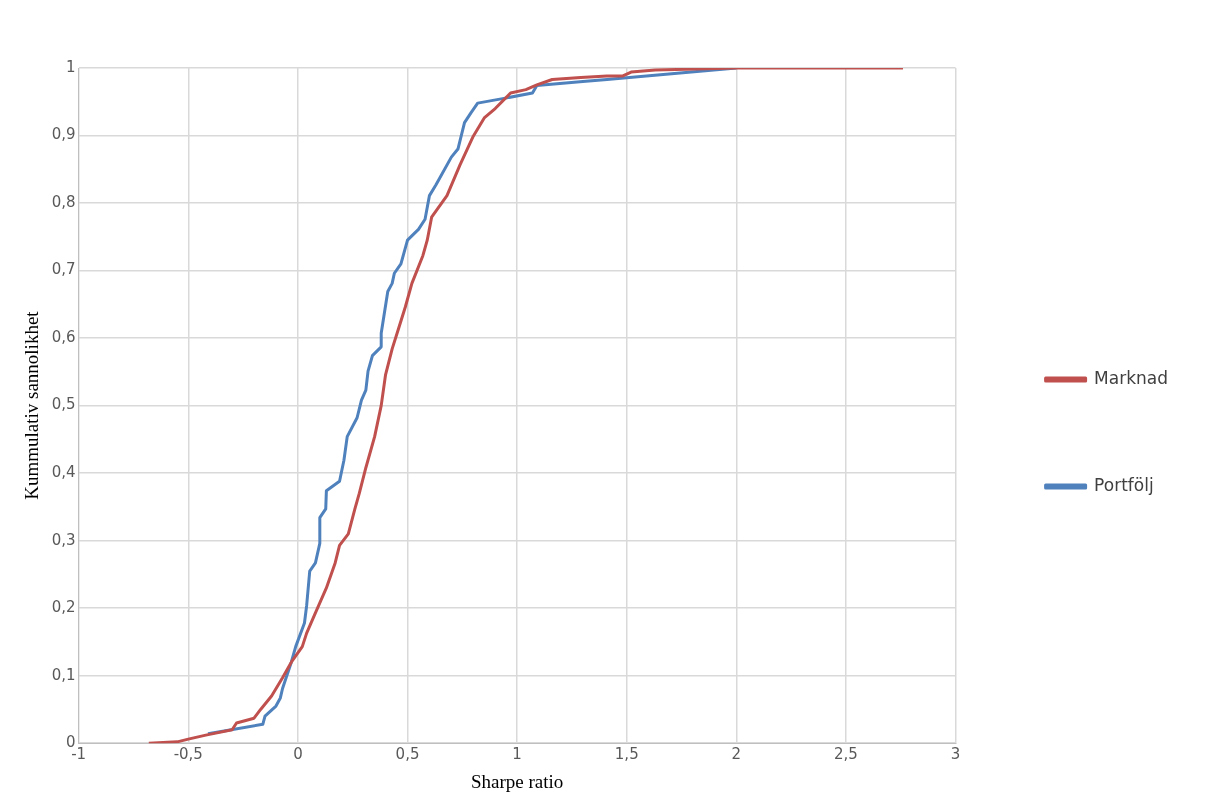 Image resolution: width=1206 pixels, height=806 pixels. What do you see at coordinates (63, 134) in the screenshot?
I see `y-tick-label: 0,9` at bounding box center [63, 134].